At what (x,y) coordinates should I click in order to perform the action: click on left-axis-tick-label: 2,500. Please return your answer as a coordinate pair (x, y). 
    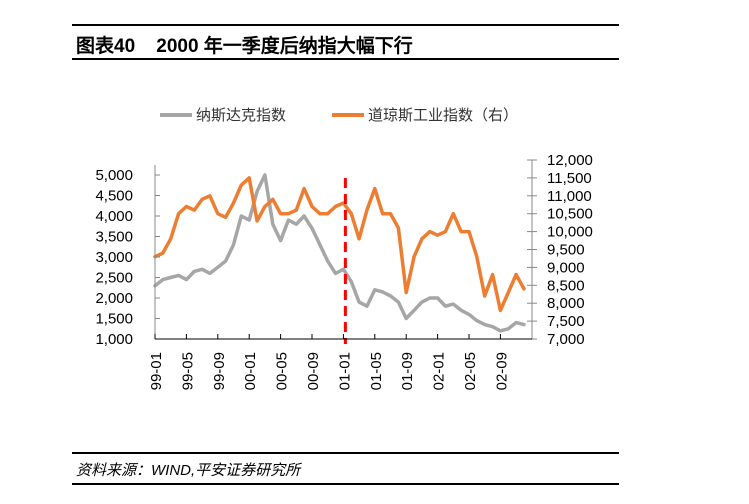
    Looking at the image, I should click on (114, 278).